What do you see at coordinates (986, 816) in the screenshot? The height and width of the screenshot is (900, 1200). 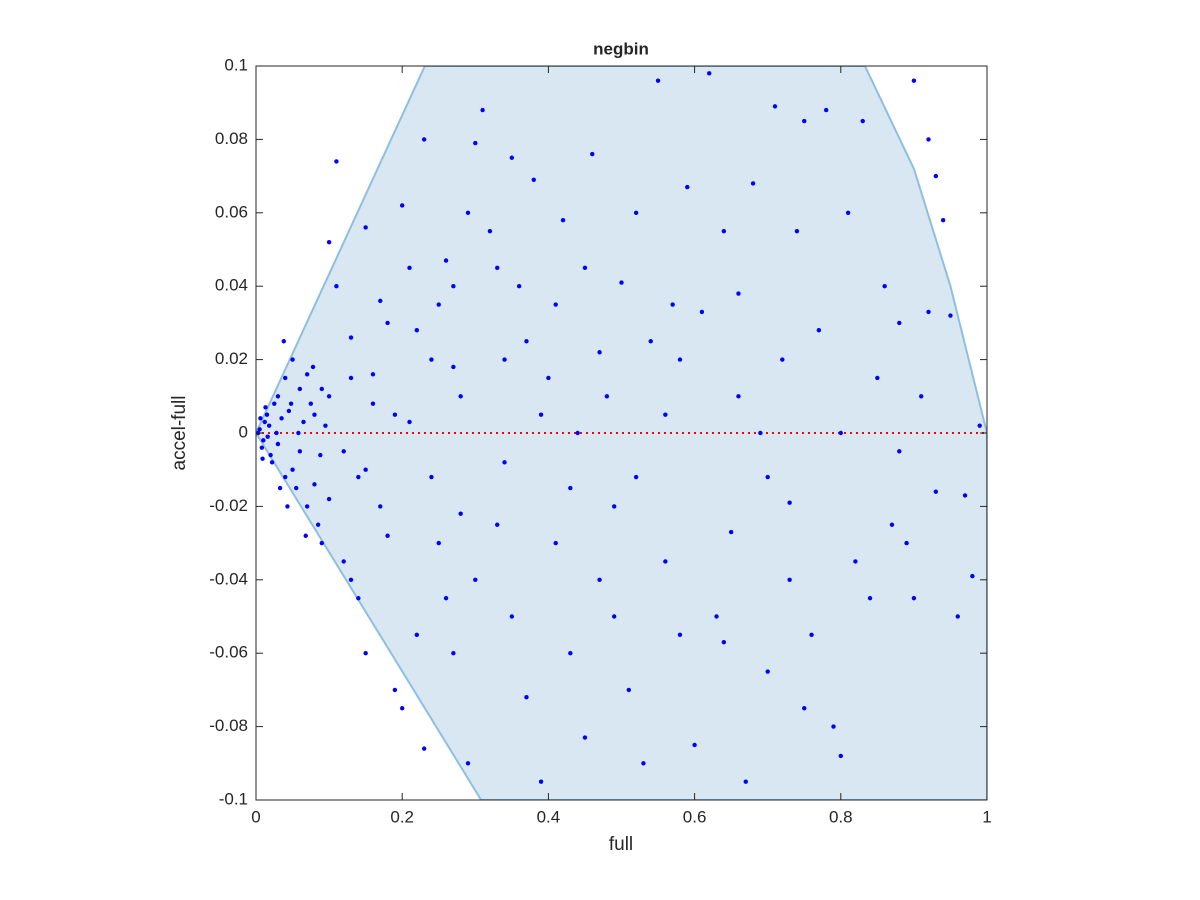 I see `x-tick-label: 1` at bounding box center [986, 816].